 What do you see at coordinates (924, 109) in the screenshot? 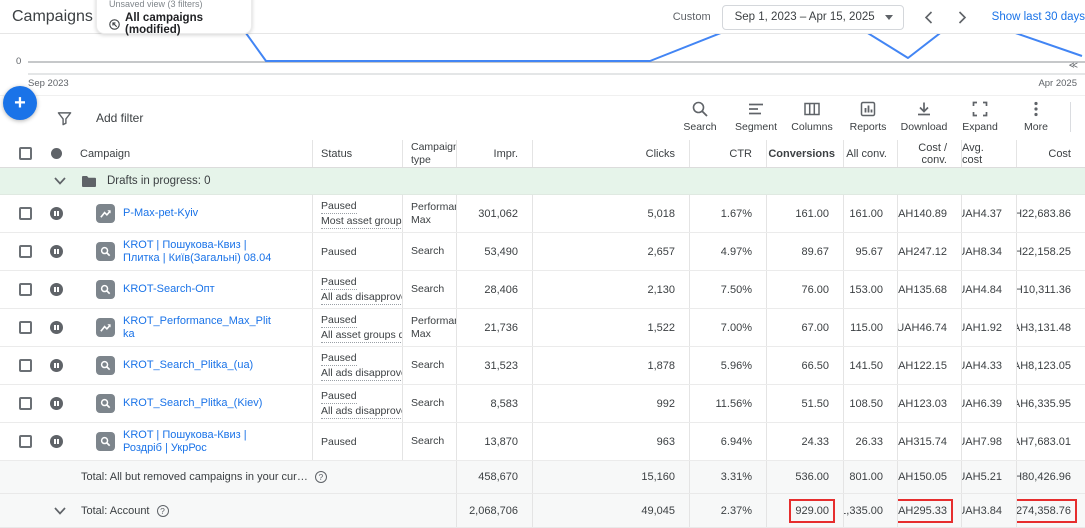
I see `download-icon` at bounding box center [924, 109].